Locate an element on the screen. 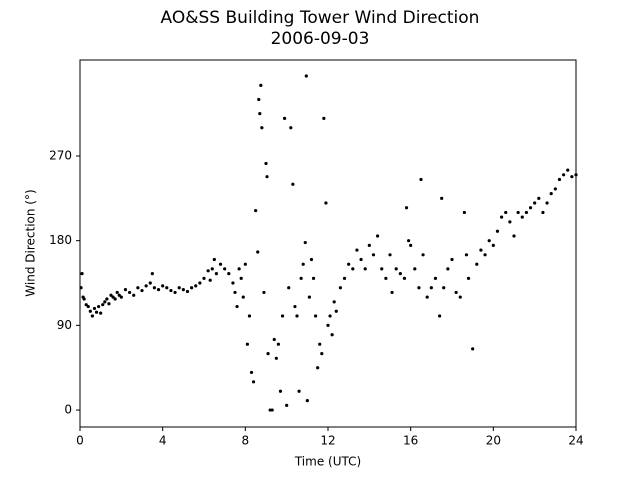 The image size is (640, 484). y-tick-label: 270 is located at coordinates (60, 155).